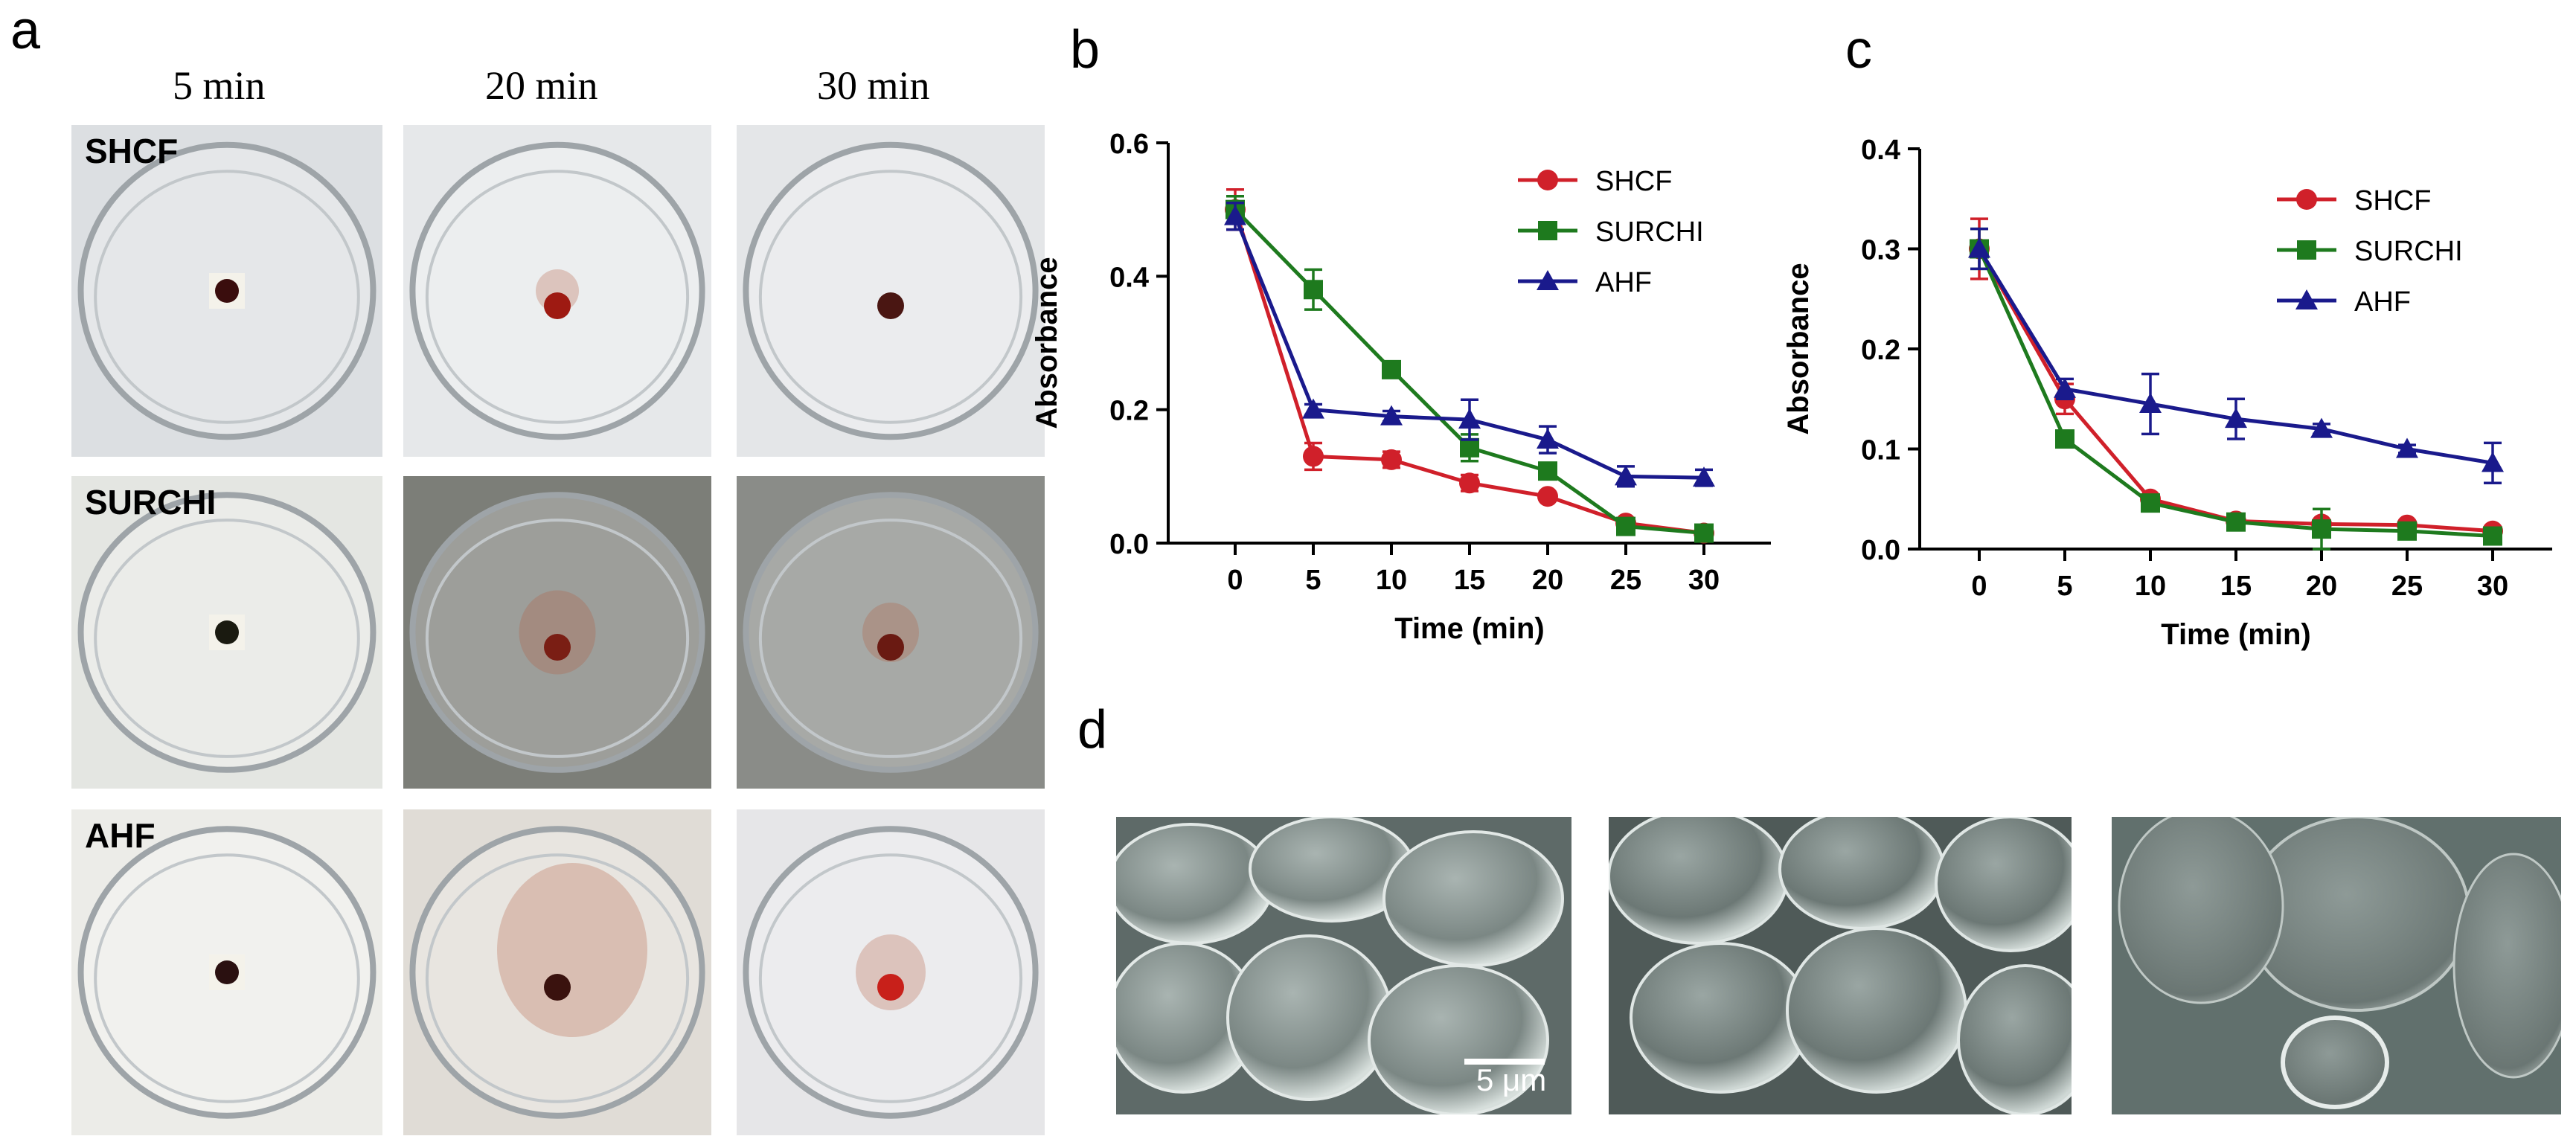  I want to click on y-tick-label: 0.0, so click(1881, 551).